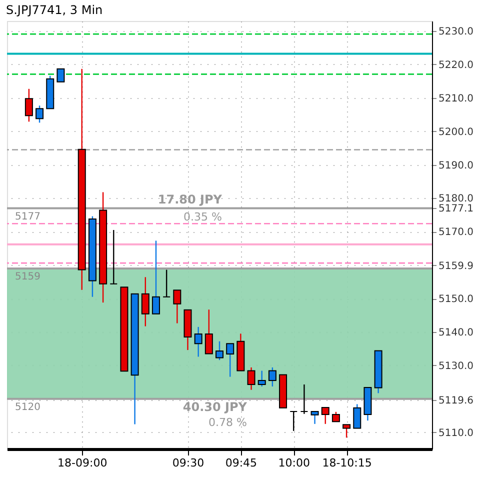  Describe the element at coordinates (203, 217) in the screenshot. I see `annotation: 0.35 %` at that location.